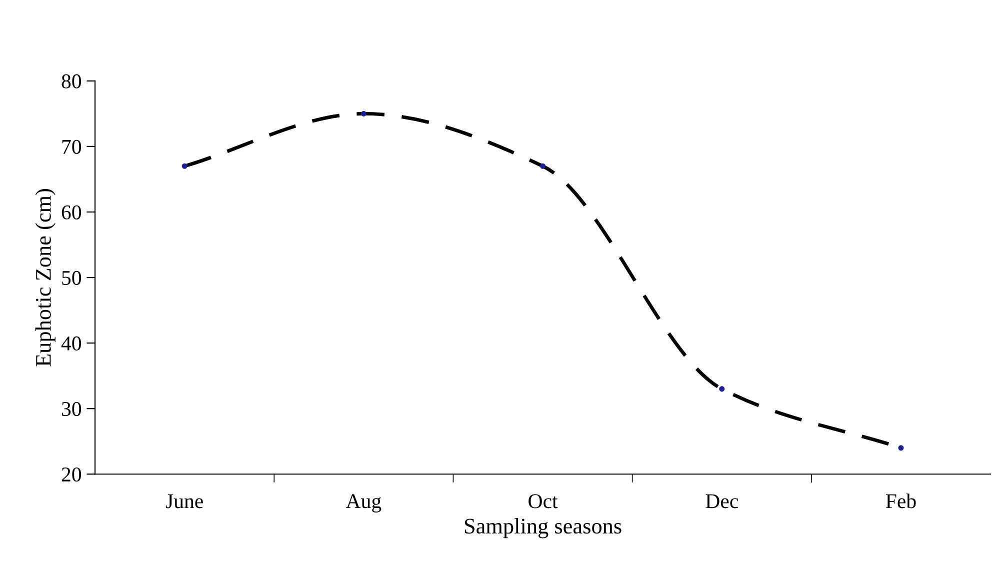 This screenshot has width=995, height=574. What do you see at coordinates (72, 147) in the screenshot?
I see `y-tick-label: 70` at bounding box center [72, 147].